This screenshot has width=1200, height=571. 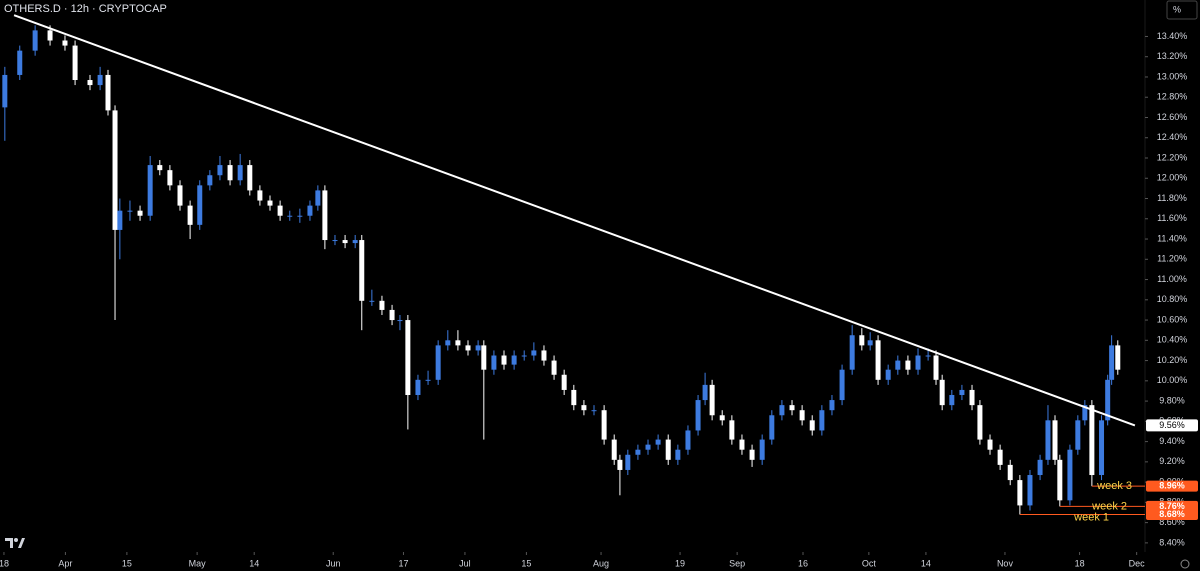 I want to click on level-price-label: 8.68%, so click(x=1172, y=514).